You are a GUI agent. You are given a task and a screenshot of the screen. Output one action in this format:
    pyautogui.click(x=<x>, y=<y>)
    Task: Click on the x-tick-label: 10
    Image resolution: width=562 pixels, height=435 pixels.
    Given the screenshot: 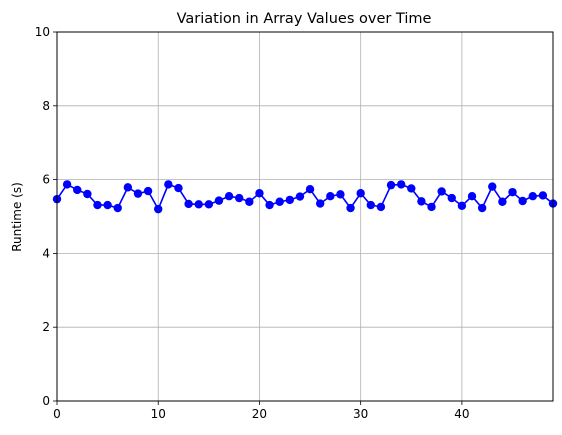 What is the action you would take?
    pyautogui.click(x=158, y=414)
    